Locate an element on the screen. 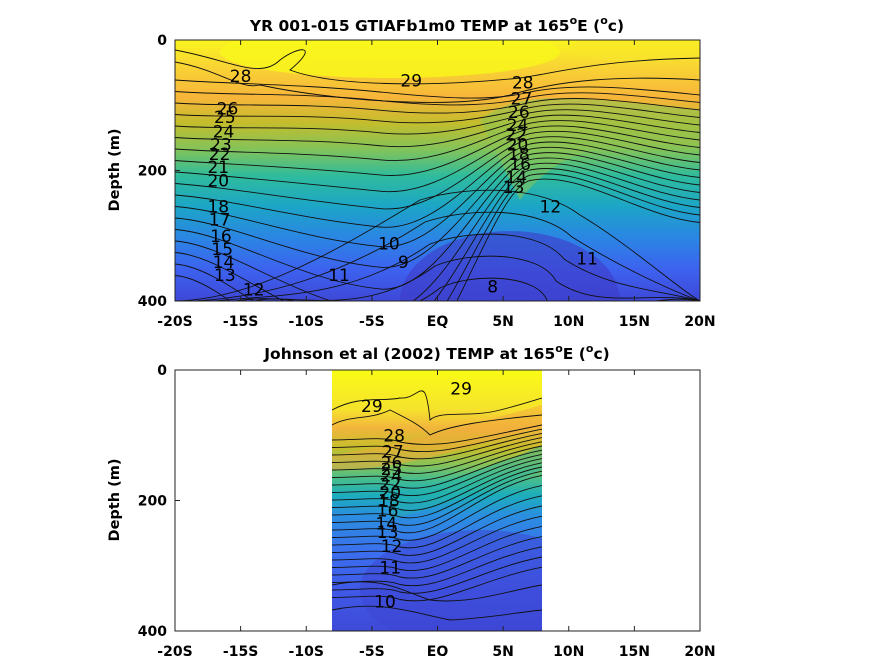 The image size is (875, 656). panel-1-y-ticks: 0 200 400 is located at coordinates (159, 171).